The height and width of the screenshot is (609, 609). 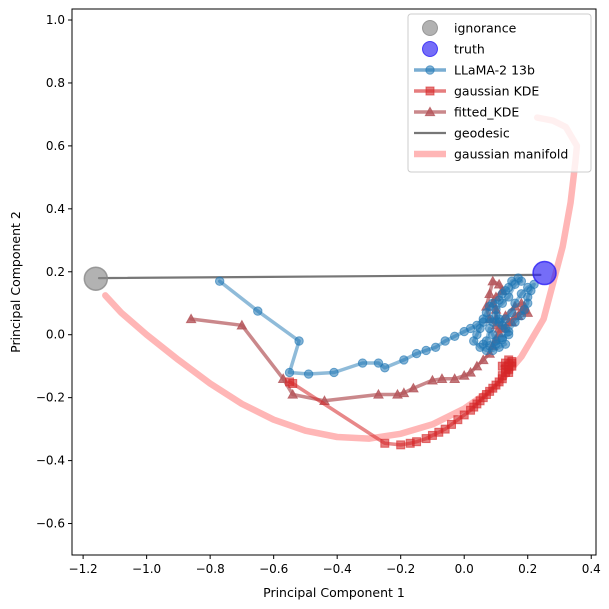 What do you see at coordinates (591, 569) in the screenshot?
I see `x-tick-label: 0.4` at bounding box center [591, 569].